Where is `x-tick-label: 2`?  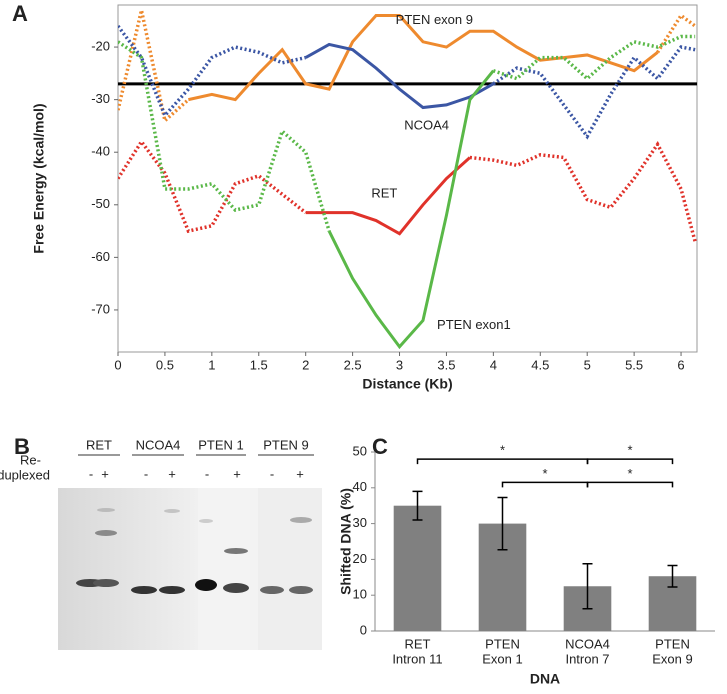 x-tick-label: 2 is located at coordinates (305, 364).